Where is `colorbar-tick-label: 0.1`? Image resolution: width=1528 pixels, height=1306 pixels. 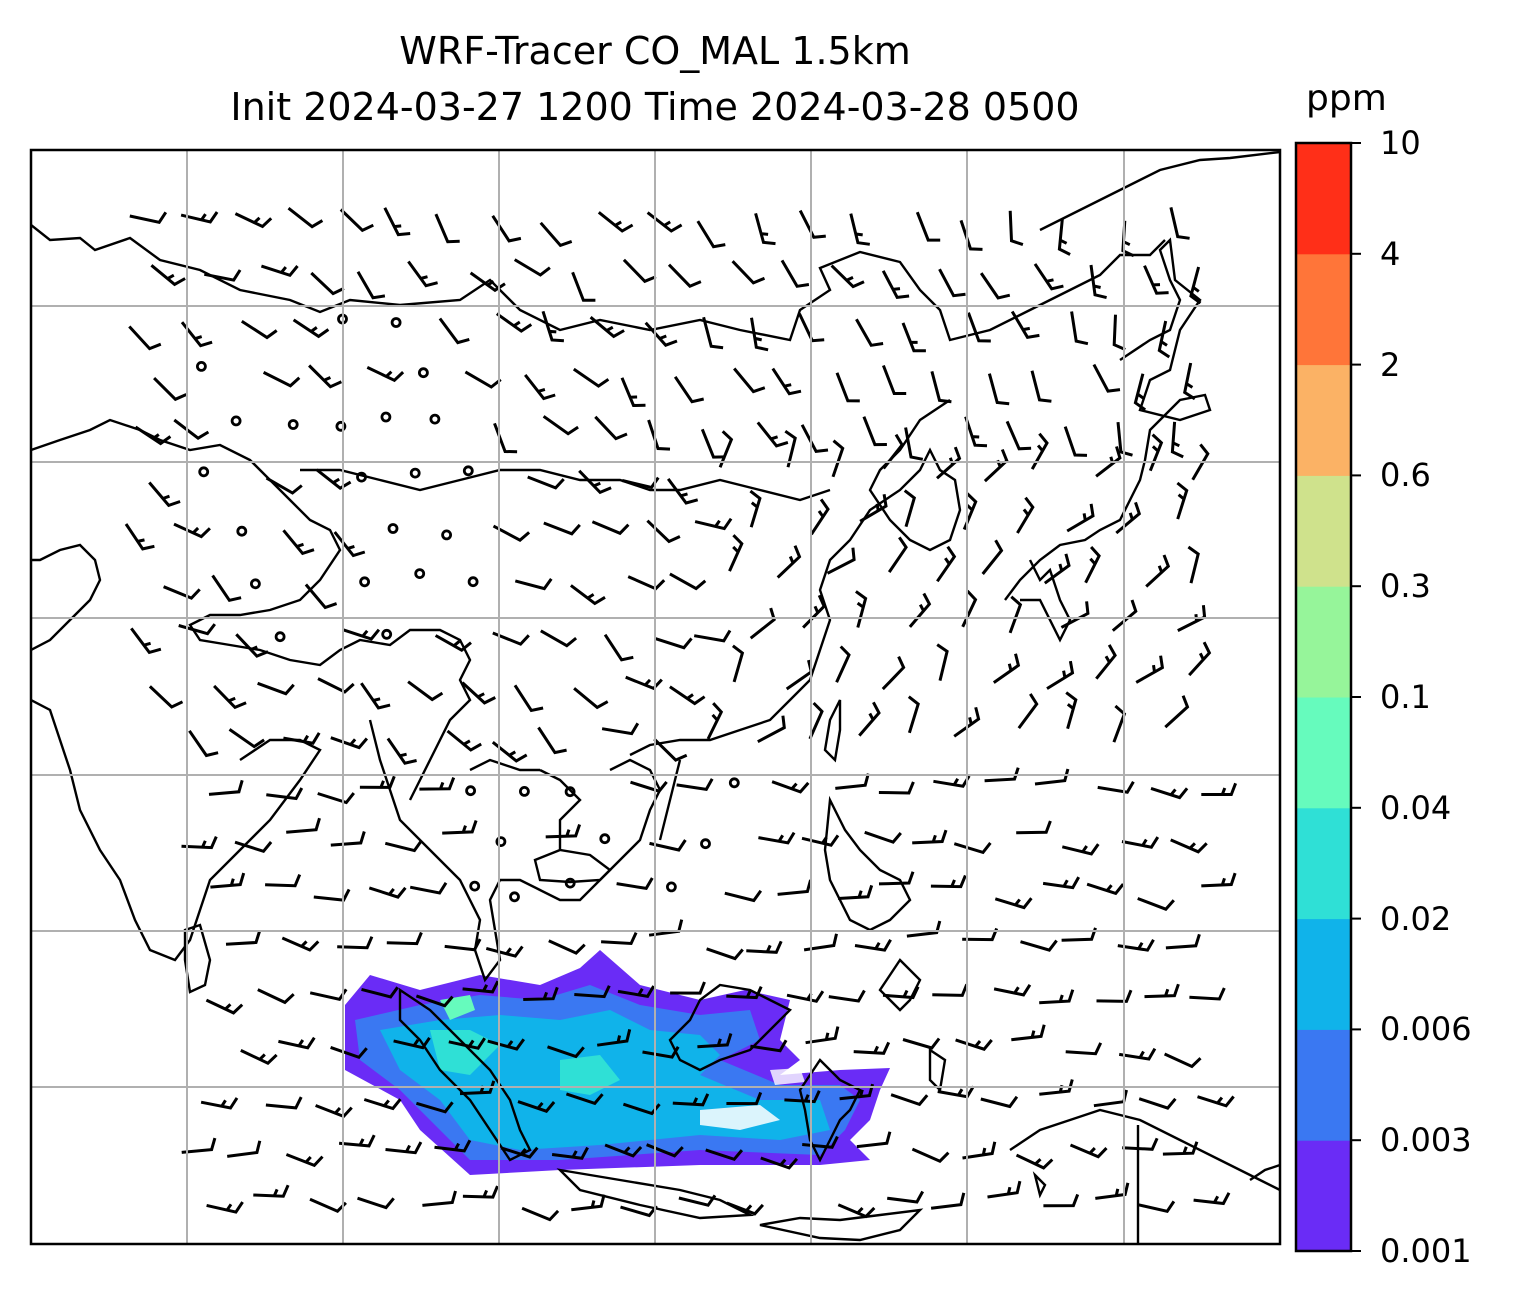
colorbar-tick-label: 0.1 is located at coordinates (1405, 697).